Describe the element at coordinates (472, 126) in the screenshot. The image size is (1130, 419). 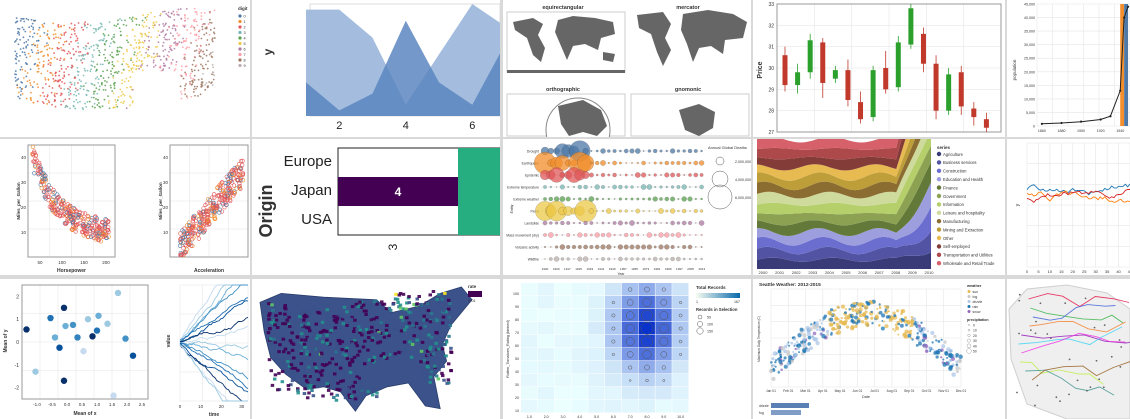
I see `x-tick-label: 6` at that location.